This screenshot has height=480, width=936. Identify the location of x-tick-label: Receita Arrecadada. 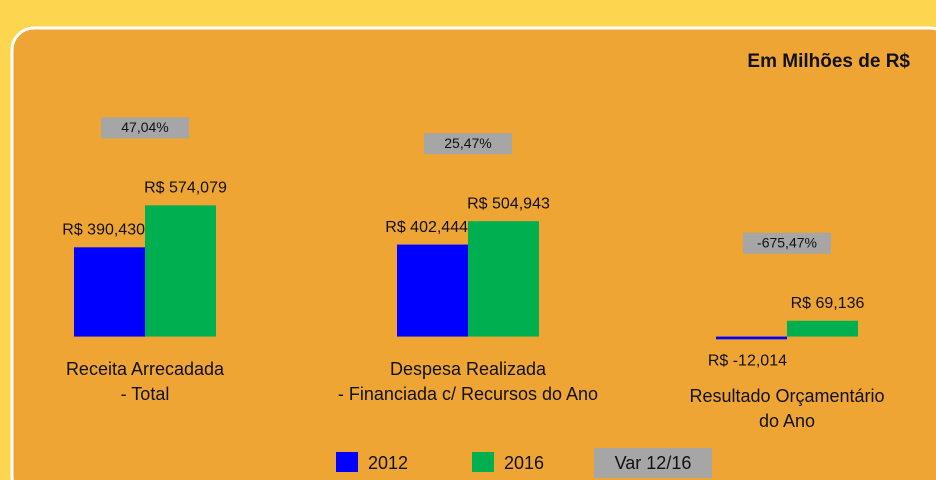
(145, 369).